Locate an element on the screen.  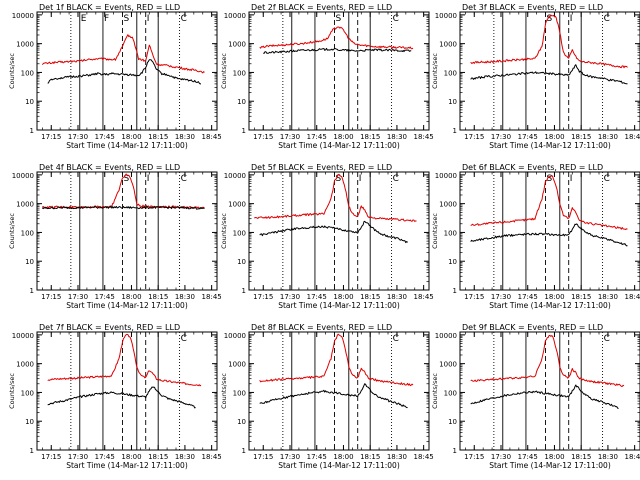
panel-title: Det 8f BLACK = Events, RED = LLD is located at coordinates (321, 327).